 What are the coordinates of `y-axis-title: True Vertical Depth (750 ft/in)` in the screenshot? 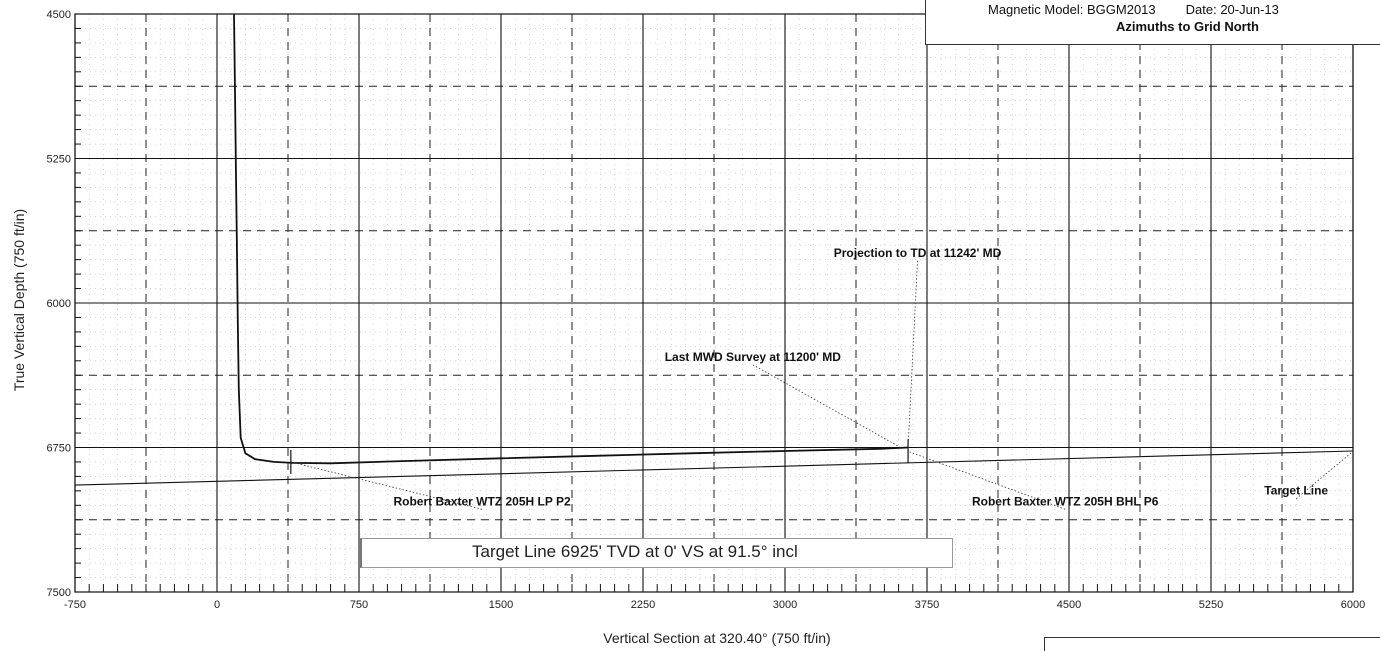 It's located at (19, 300).